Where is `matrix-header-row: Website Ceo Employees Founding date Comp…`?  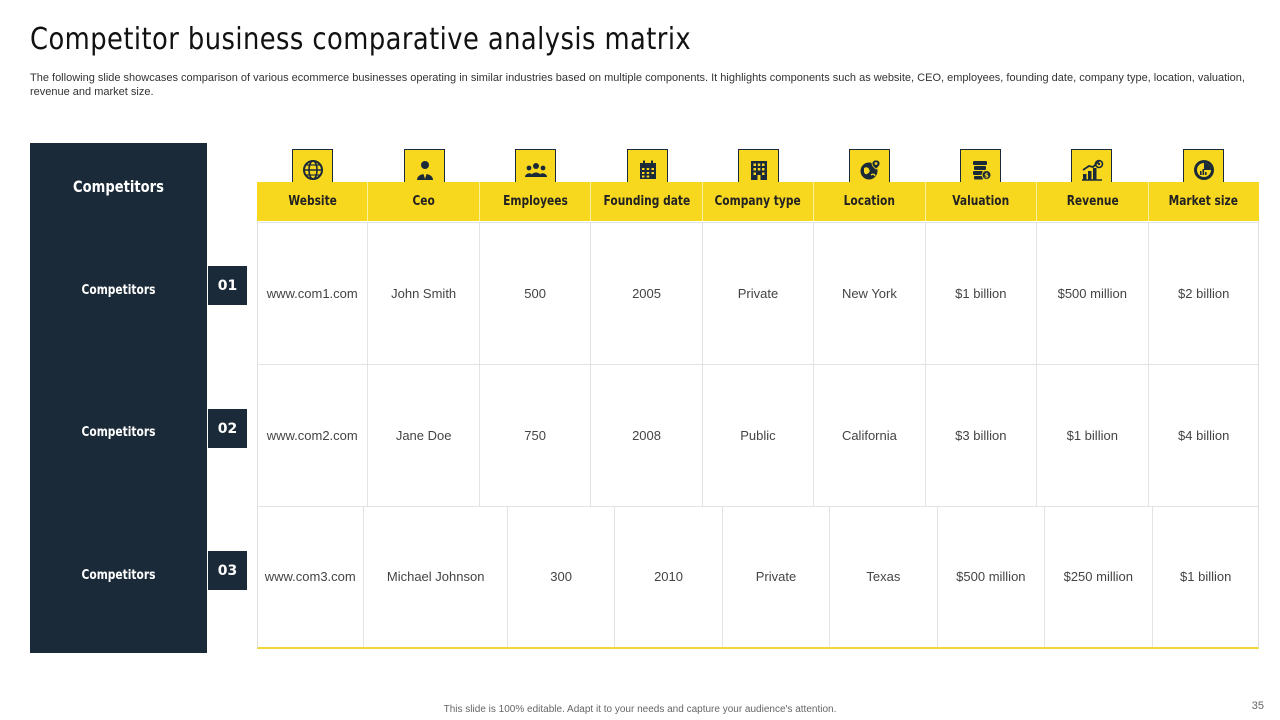 matrix-header-row: Website Ceo Employees Founding date Comp… is located at coordinates (758, 201).